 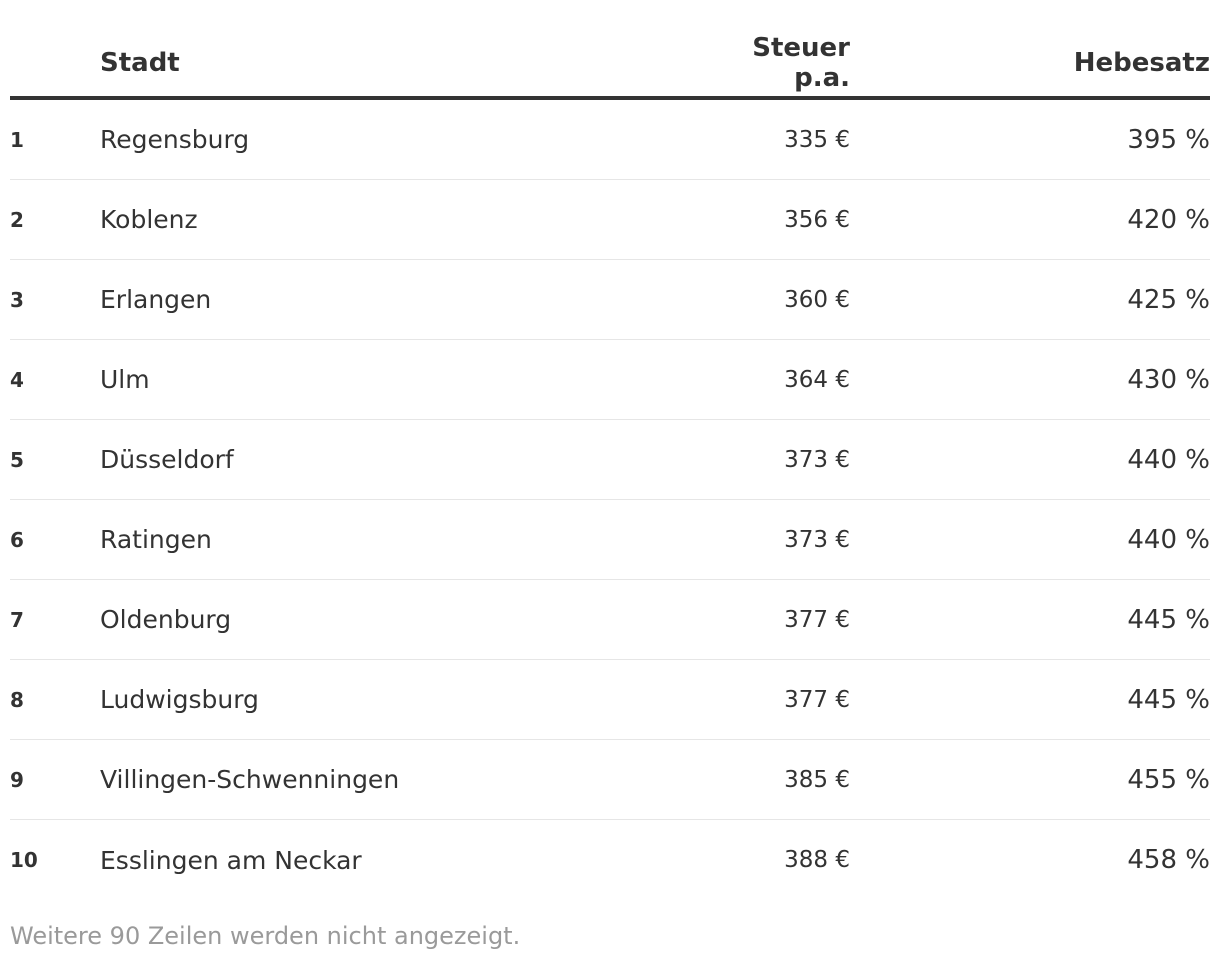 I want to click on table-row: 2 Koblenz 356 € 420 %, so click(x=610, y=220).